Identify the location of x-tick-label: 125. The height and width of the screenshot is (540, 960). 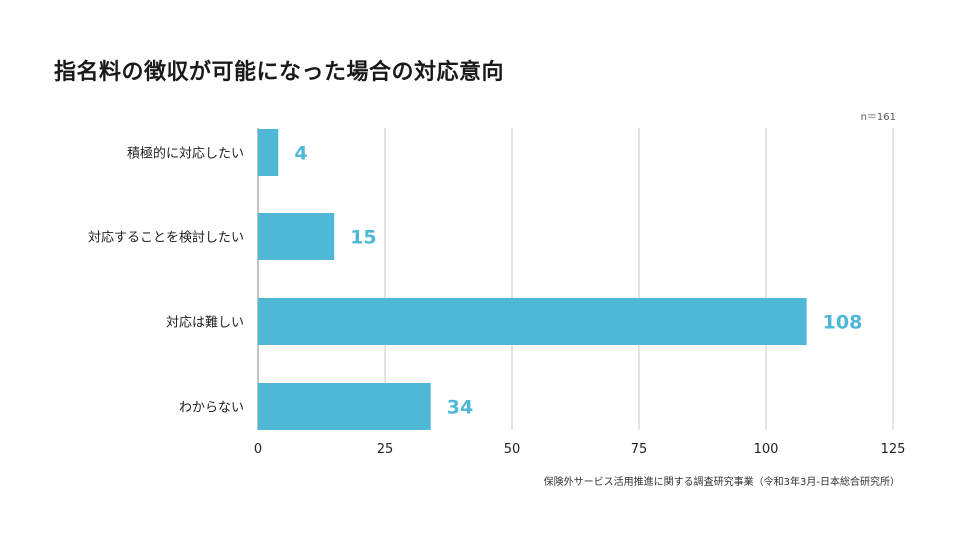
(893, 449).